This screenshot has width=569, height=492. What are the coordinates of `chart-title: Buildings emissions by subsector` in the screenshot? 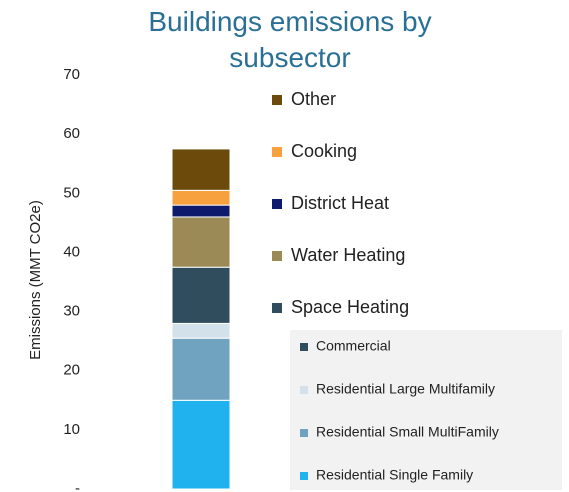 It's located at (290, 39).